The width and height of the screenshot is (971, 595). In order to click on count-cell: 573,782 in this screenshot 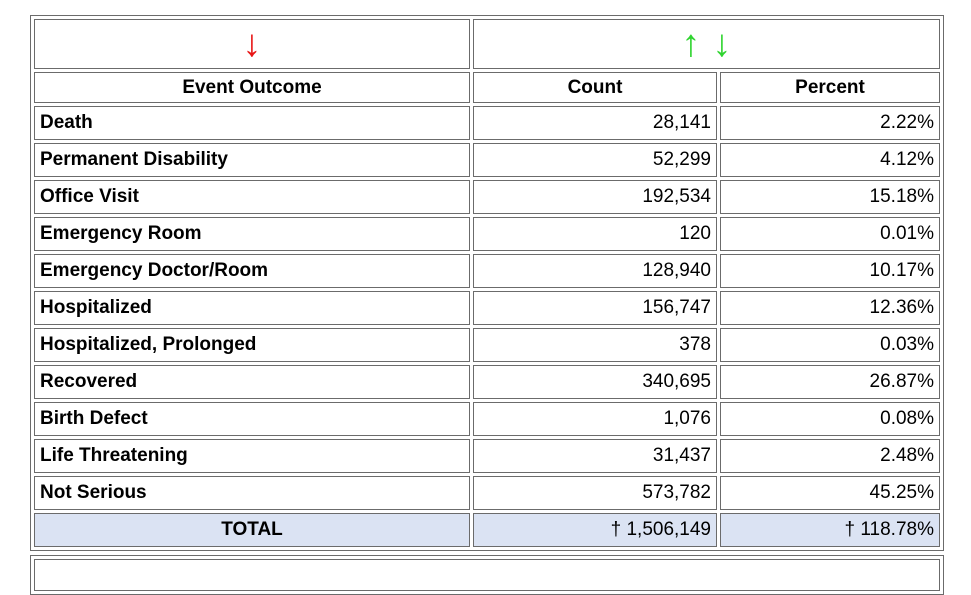, I will do `click(595, 493)`.